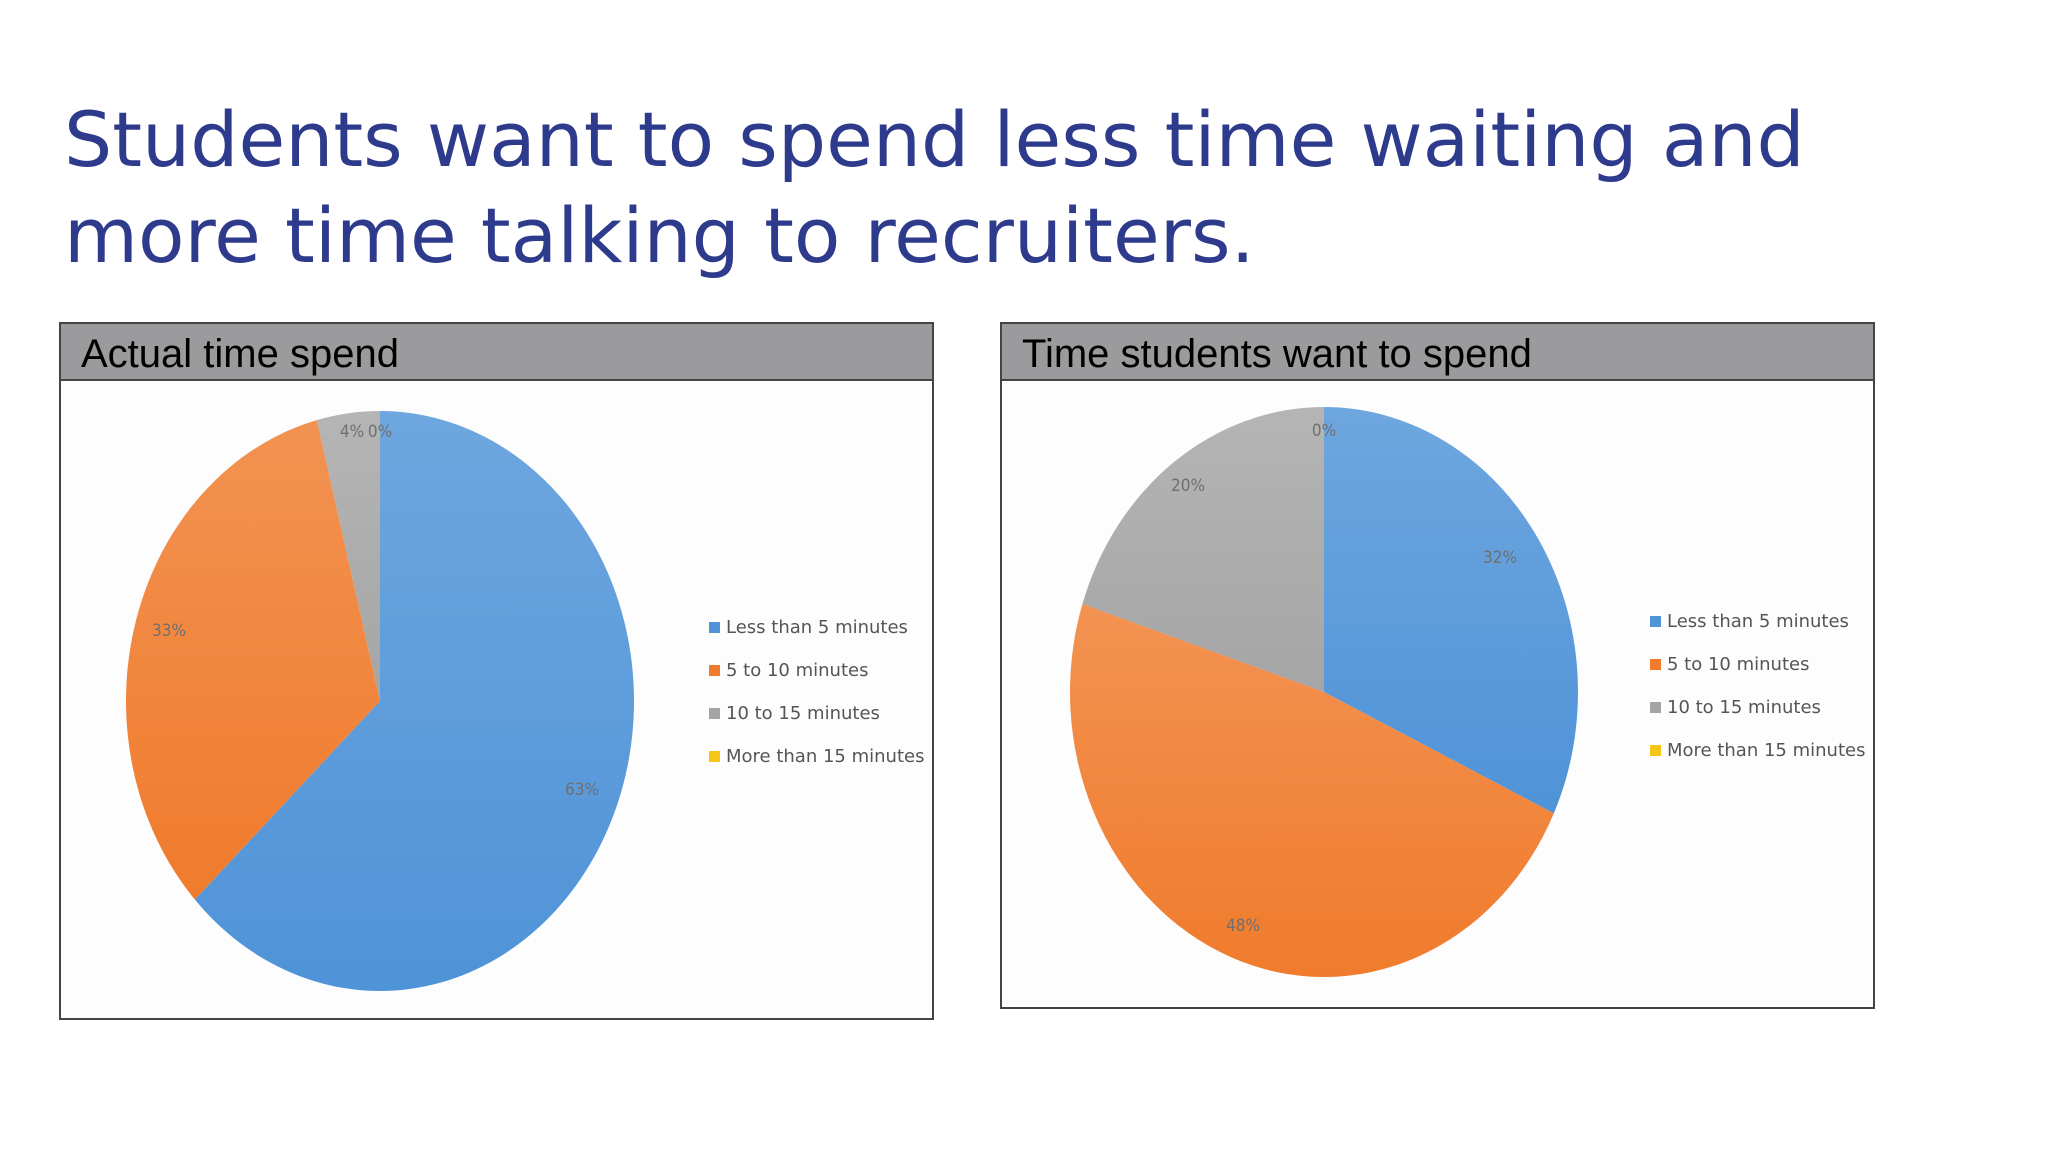 The width and height of the screenshot is (2048, 1152). I want to click on slice-value-label: 63%, so click(582, 790).